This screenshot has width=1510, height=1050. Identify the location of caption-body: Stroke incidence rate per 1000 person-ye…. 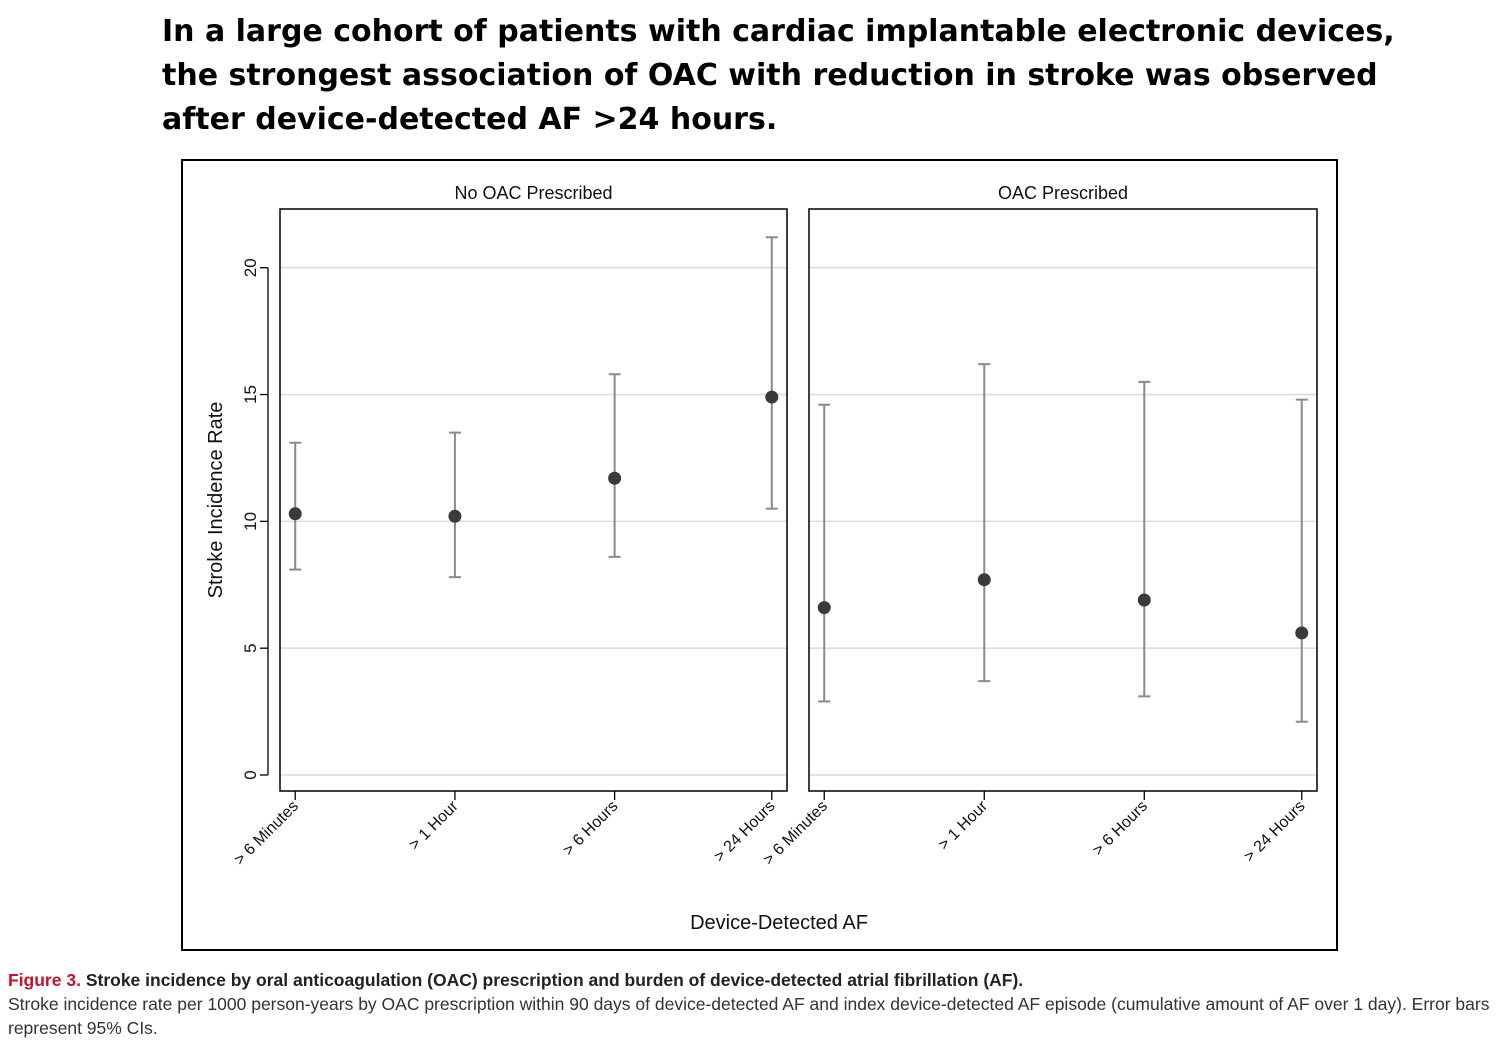
(749, 1016).